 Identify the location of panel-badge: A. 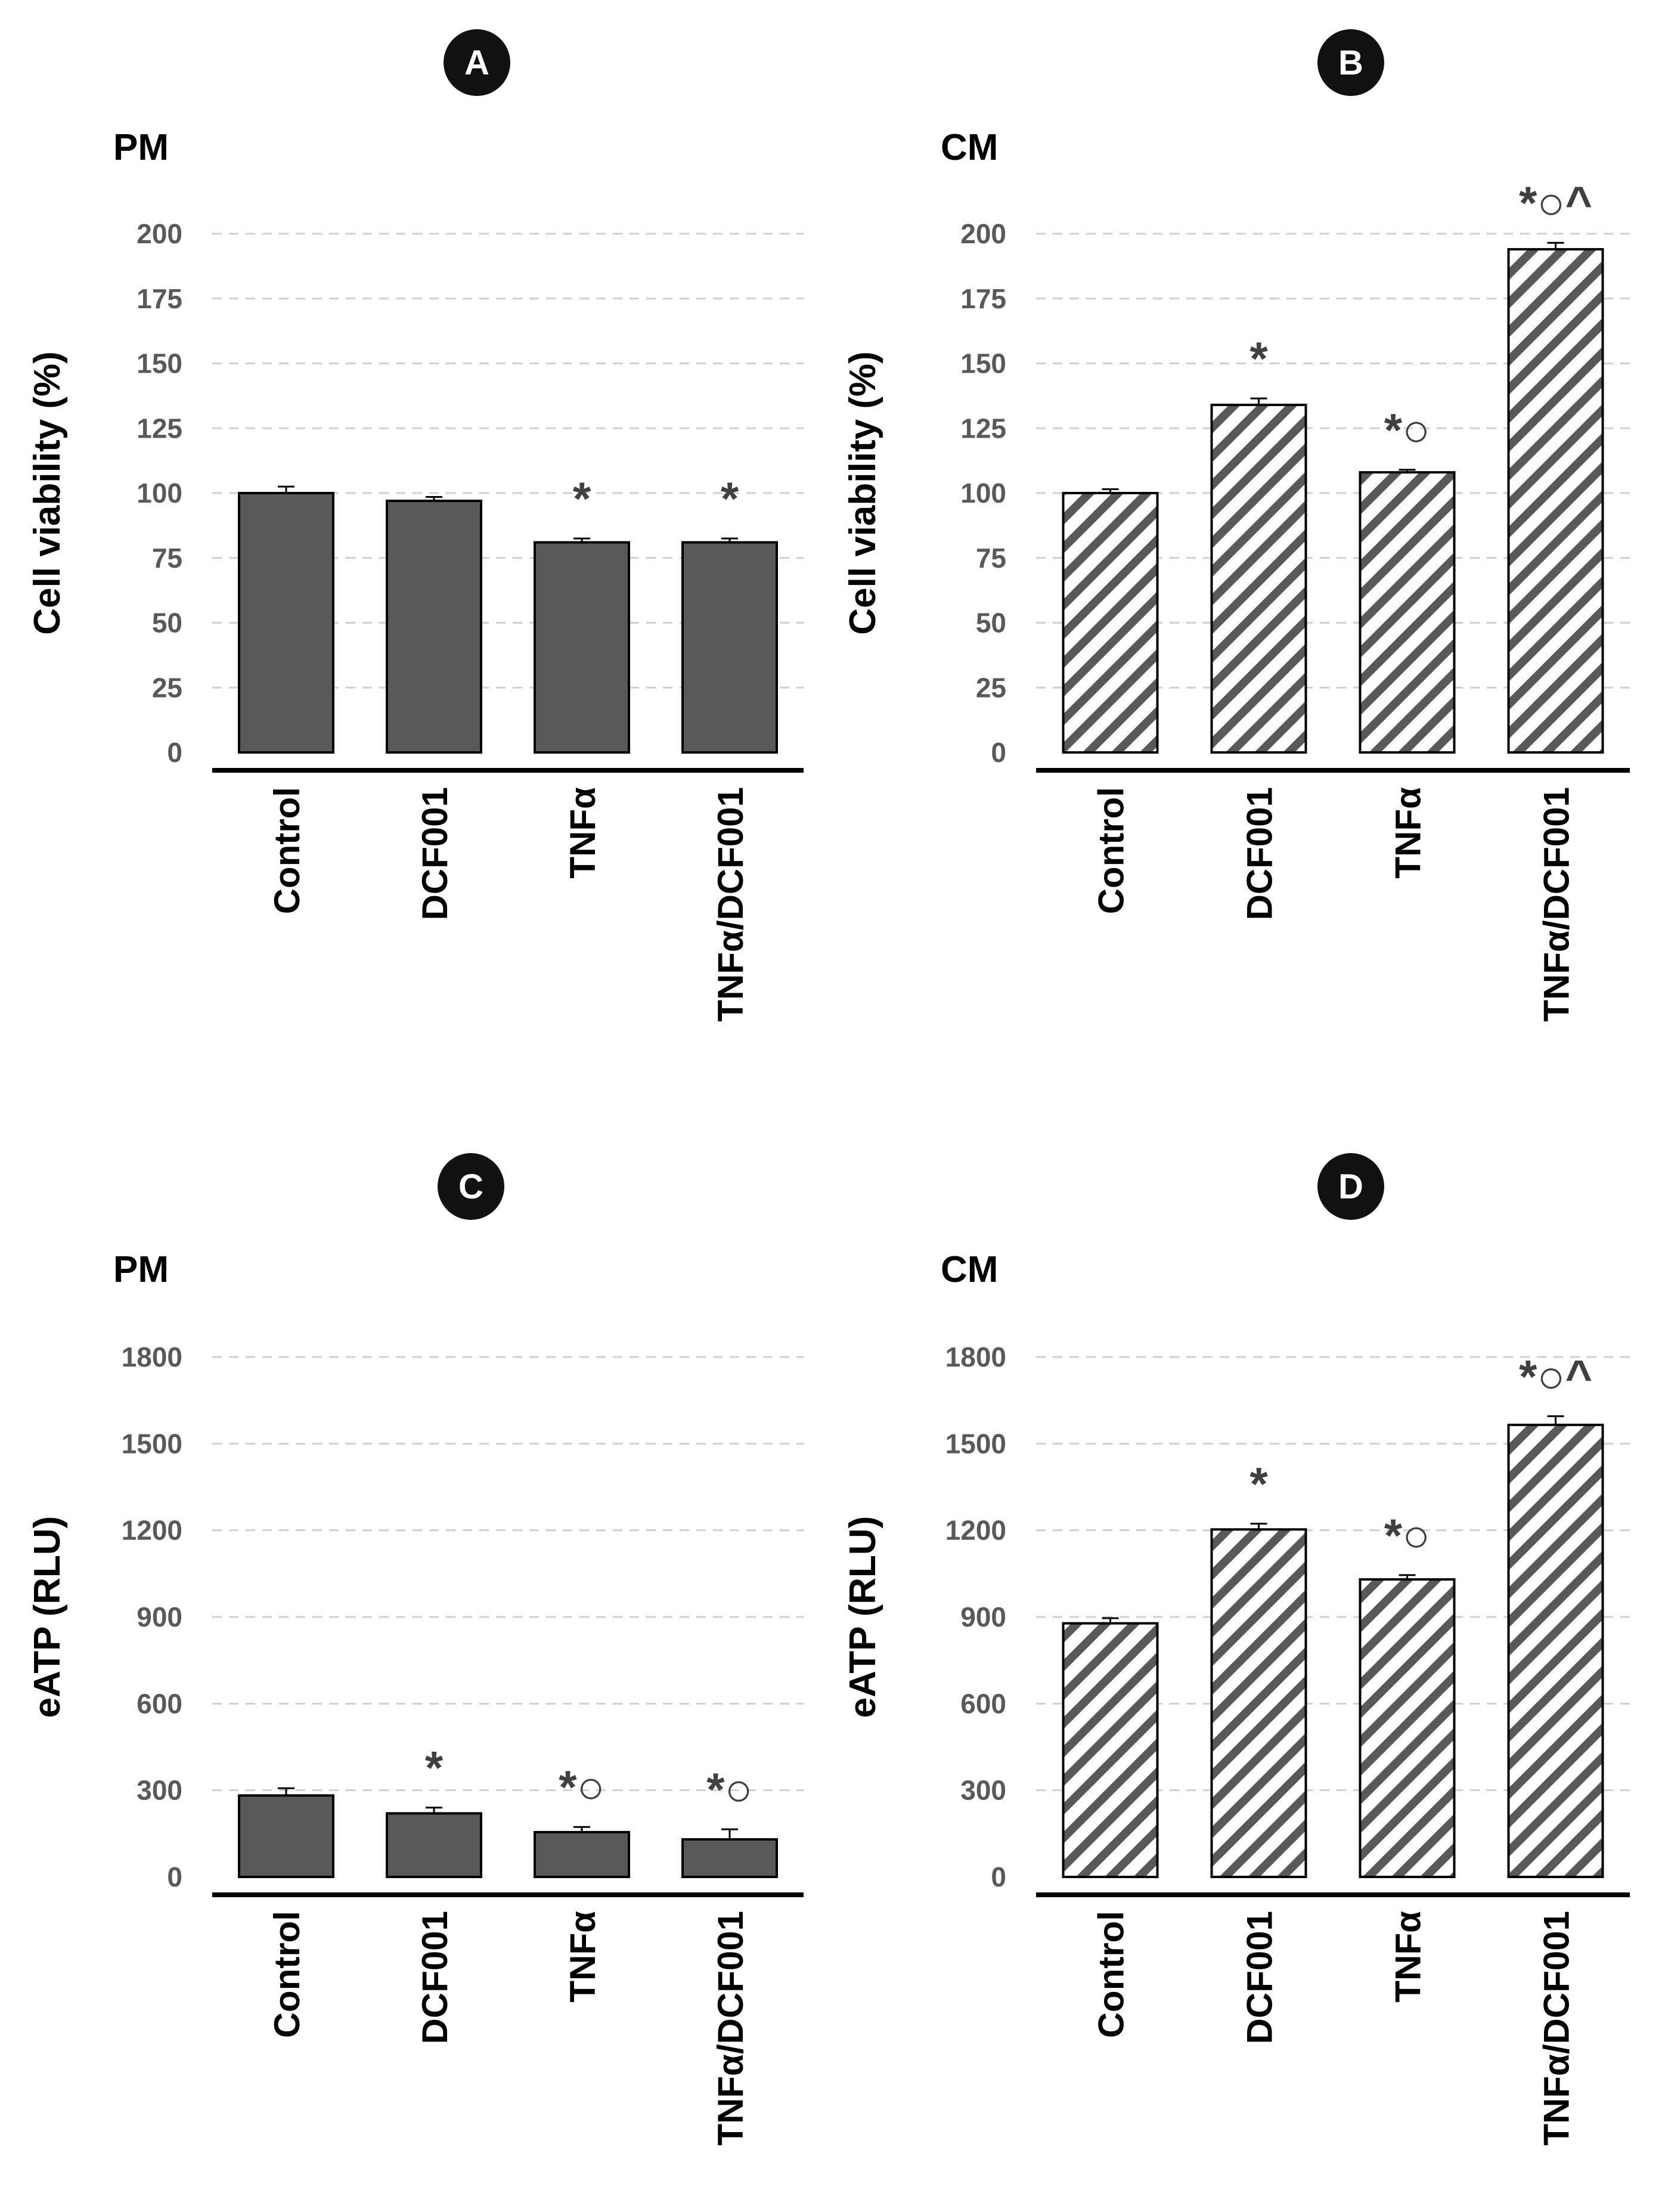
(477, 62).